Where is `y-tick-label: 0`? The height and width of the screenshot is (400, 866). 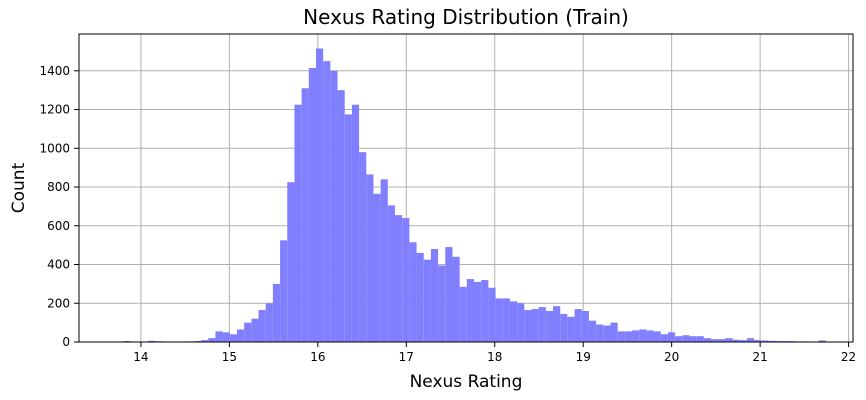
y-tick-label: 0 is located at coordinates (66, 342).